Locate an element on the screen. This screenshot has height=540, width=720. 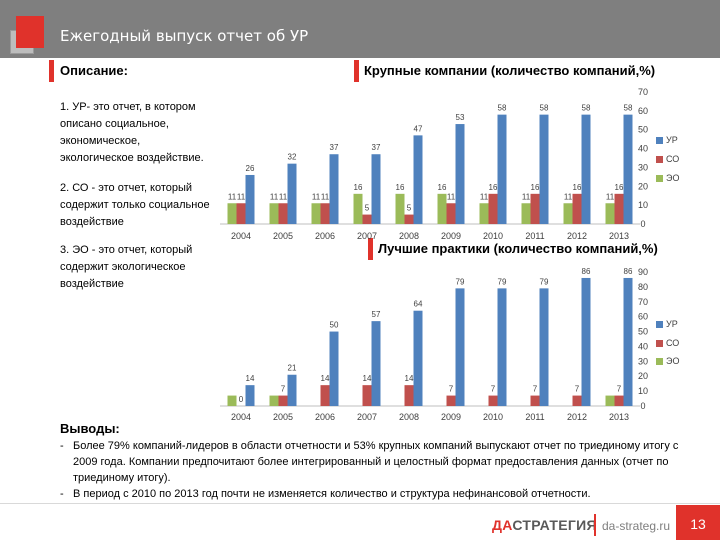
chart2-legend-swatch-co is located at coordinates (659, 343).